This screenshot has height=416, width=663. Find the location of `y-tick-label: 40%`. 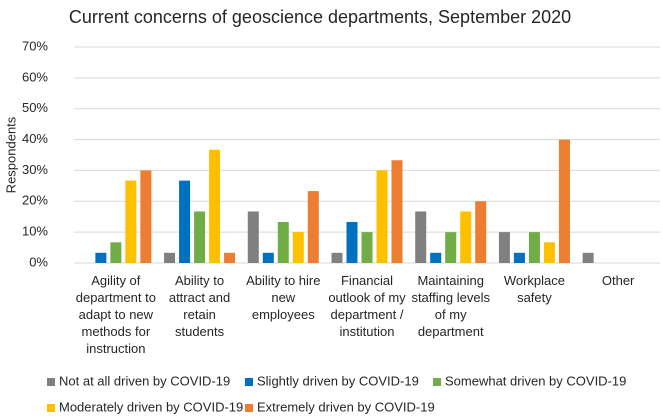

y-tick-label: 40% is located at coordinates (35, 138).